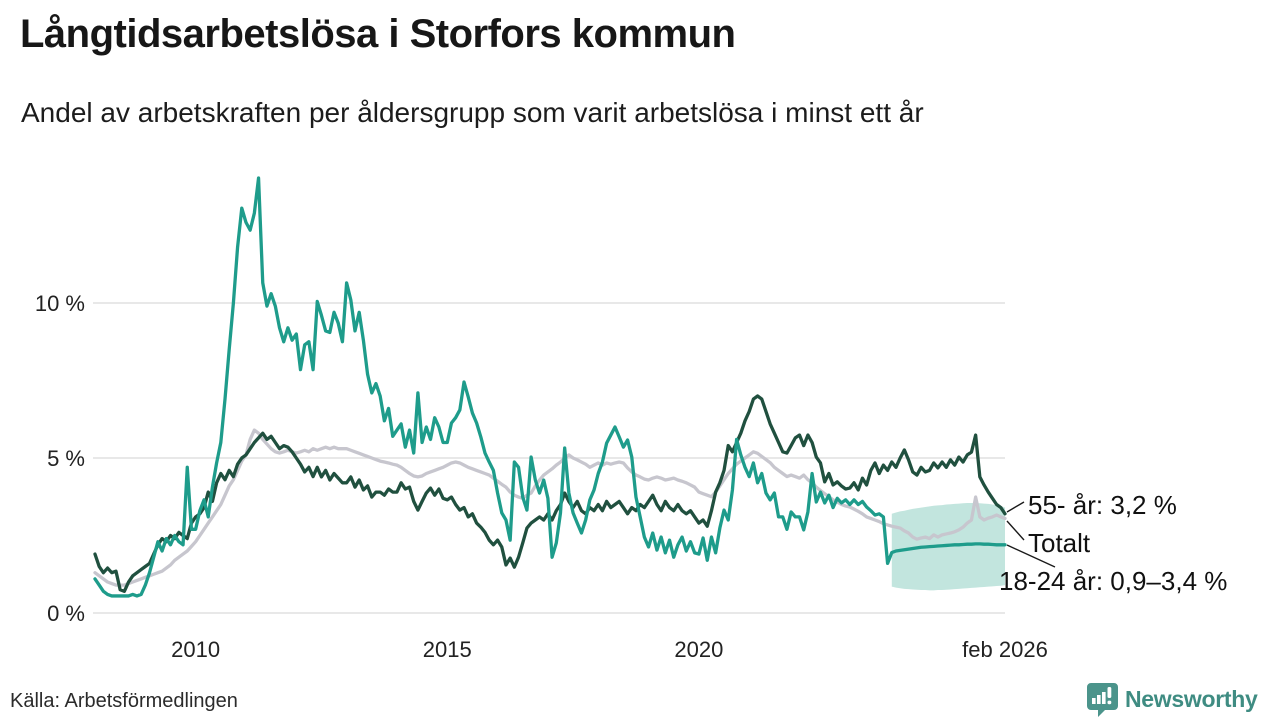 Image resolution: width=1280 pixels, height=720 pixels. What do you see at coordinates (1191, 699) in the screenshot?
I see `newsworthy-logo-text: Newsworthy` at bounding box center [1191, 699].